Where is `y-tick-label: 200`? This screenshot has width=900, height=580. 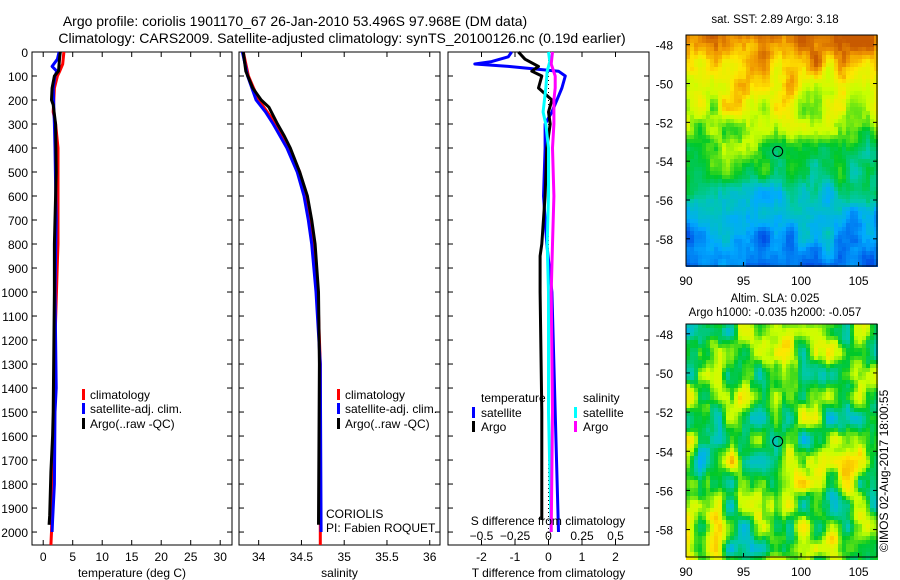 y-tick-label: 200 is located at coordinates (18, 101).